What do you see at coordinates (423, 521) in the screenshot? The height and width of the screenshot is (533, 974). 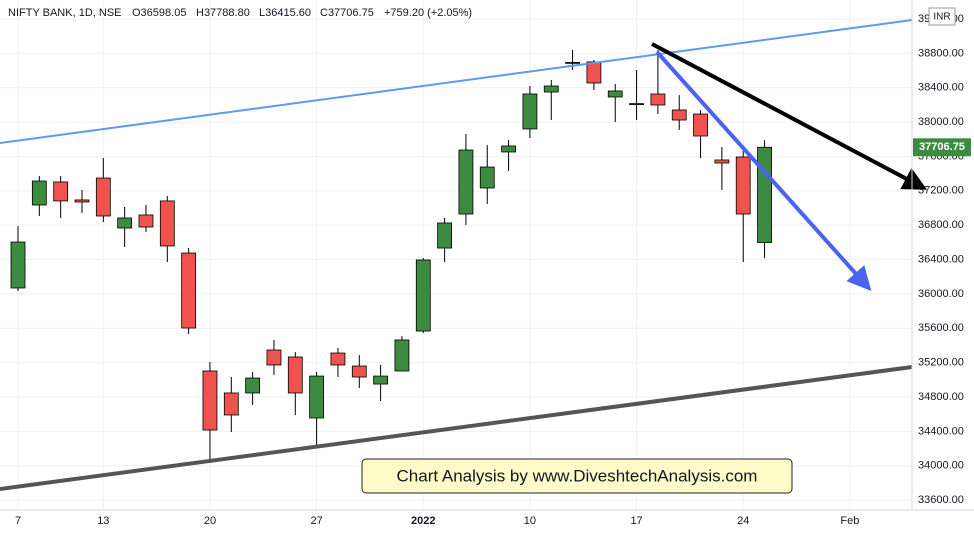 I see `x-tick-label: 2022` at bounding box center [423, 521].